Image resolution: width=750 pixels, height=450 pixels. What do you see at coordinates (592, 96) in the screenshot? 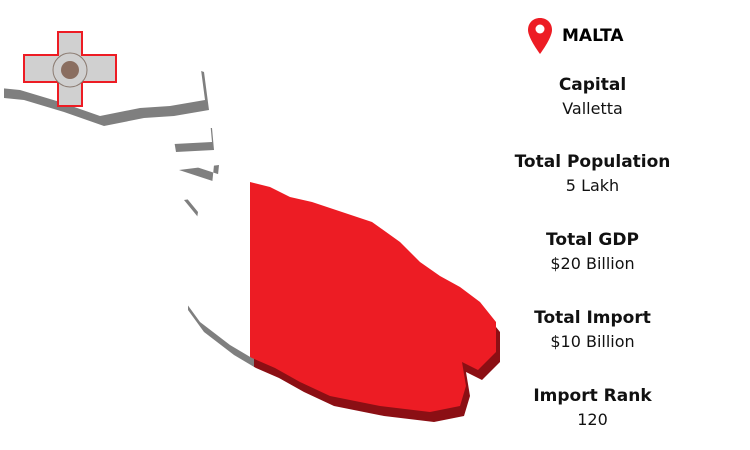
I see `fact-capital: Capital Valletta` at bounding box center [592, 96].